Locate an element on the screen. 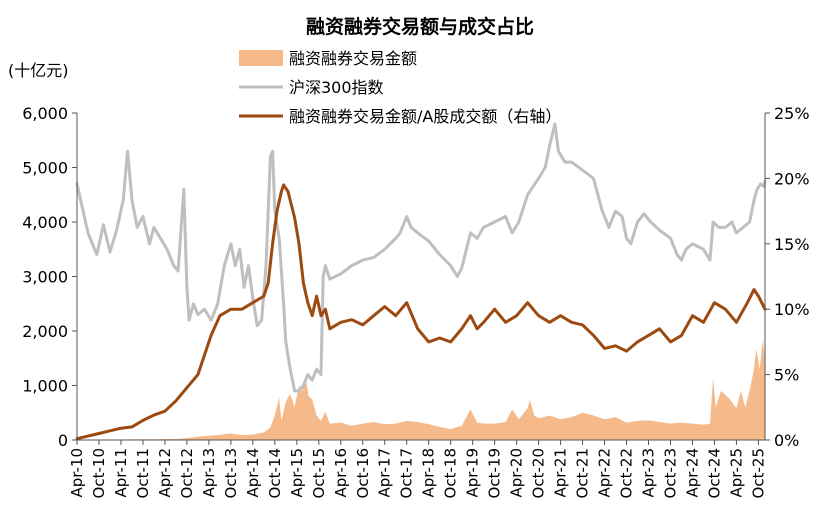  x-tick-label: Oct-15 is located at coordinates (319, 473).